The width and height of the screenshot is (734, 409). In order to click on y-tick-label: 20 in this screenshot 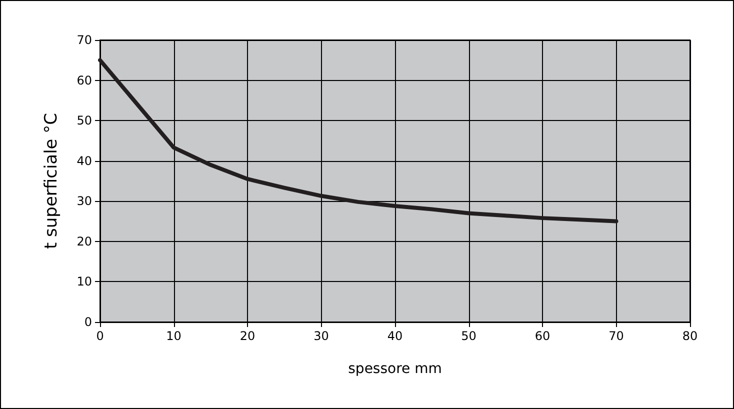, I will do `click(84, 241)`.